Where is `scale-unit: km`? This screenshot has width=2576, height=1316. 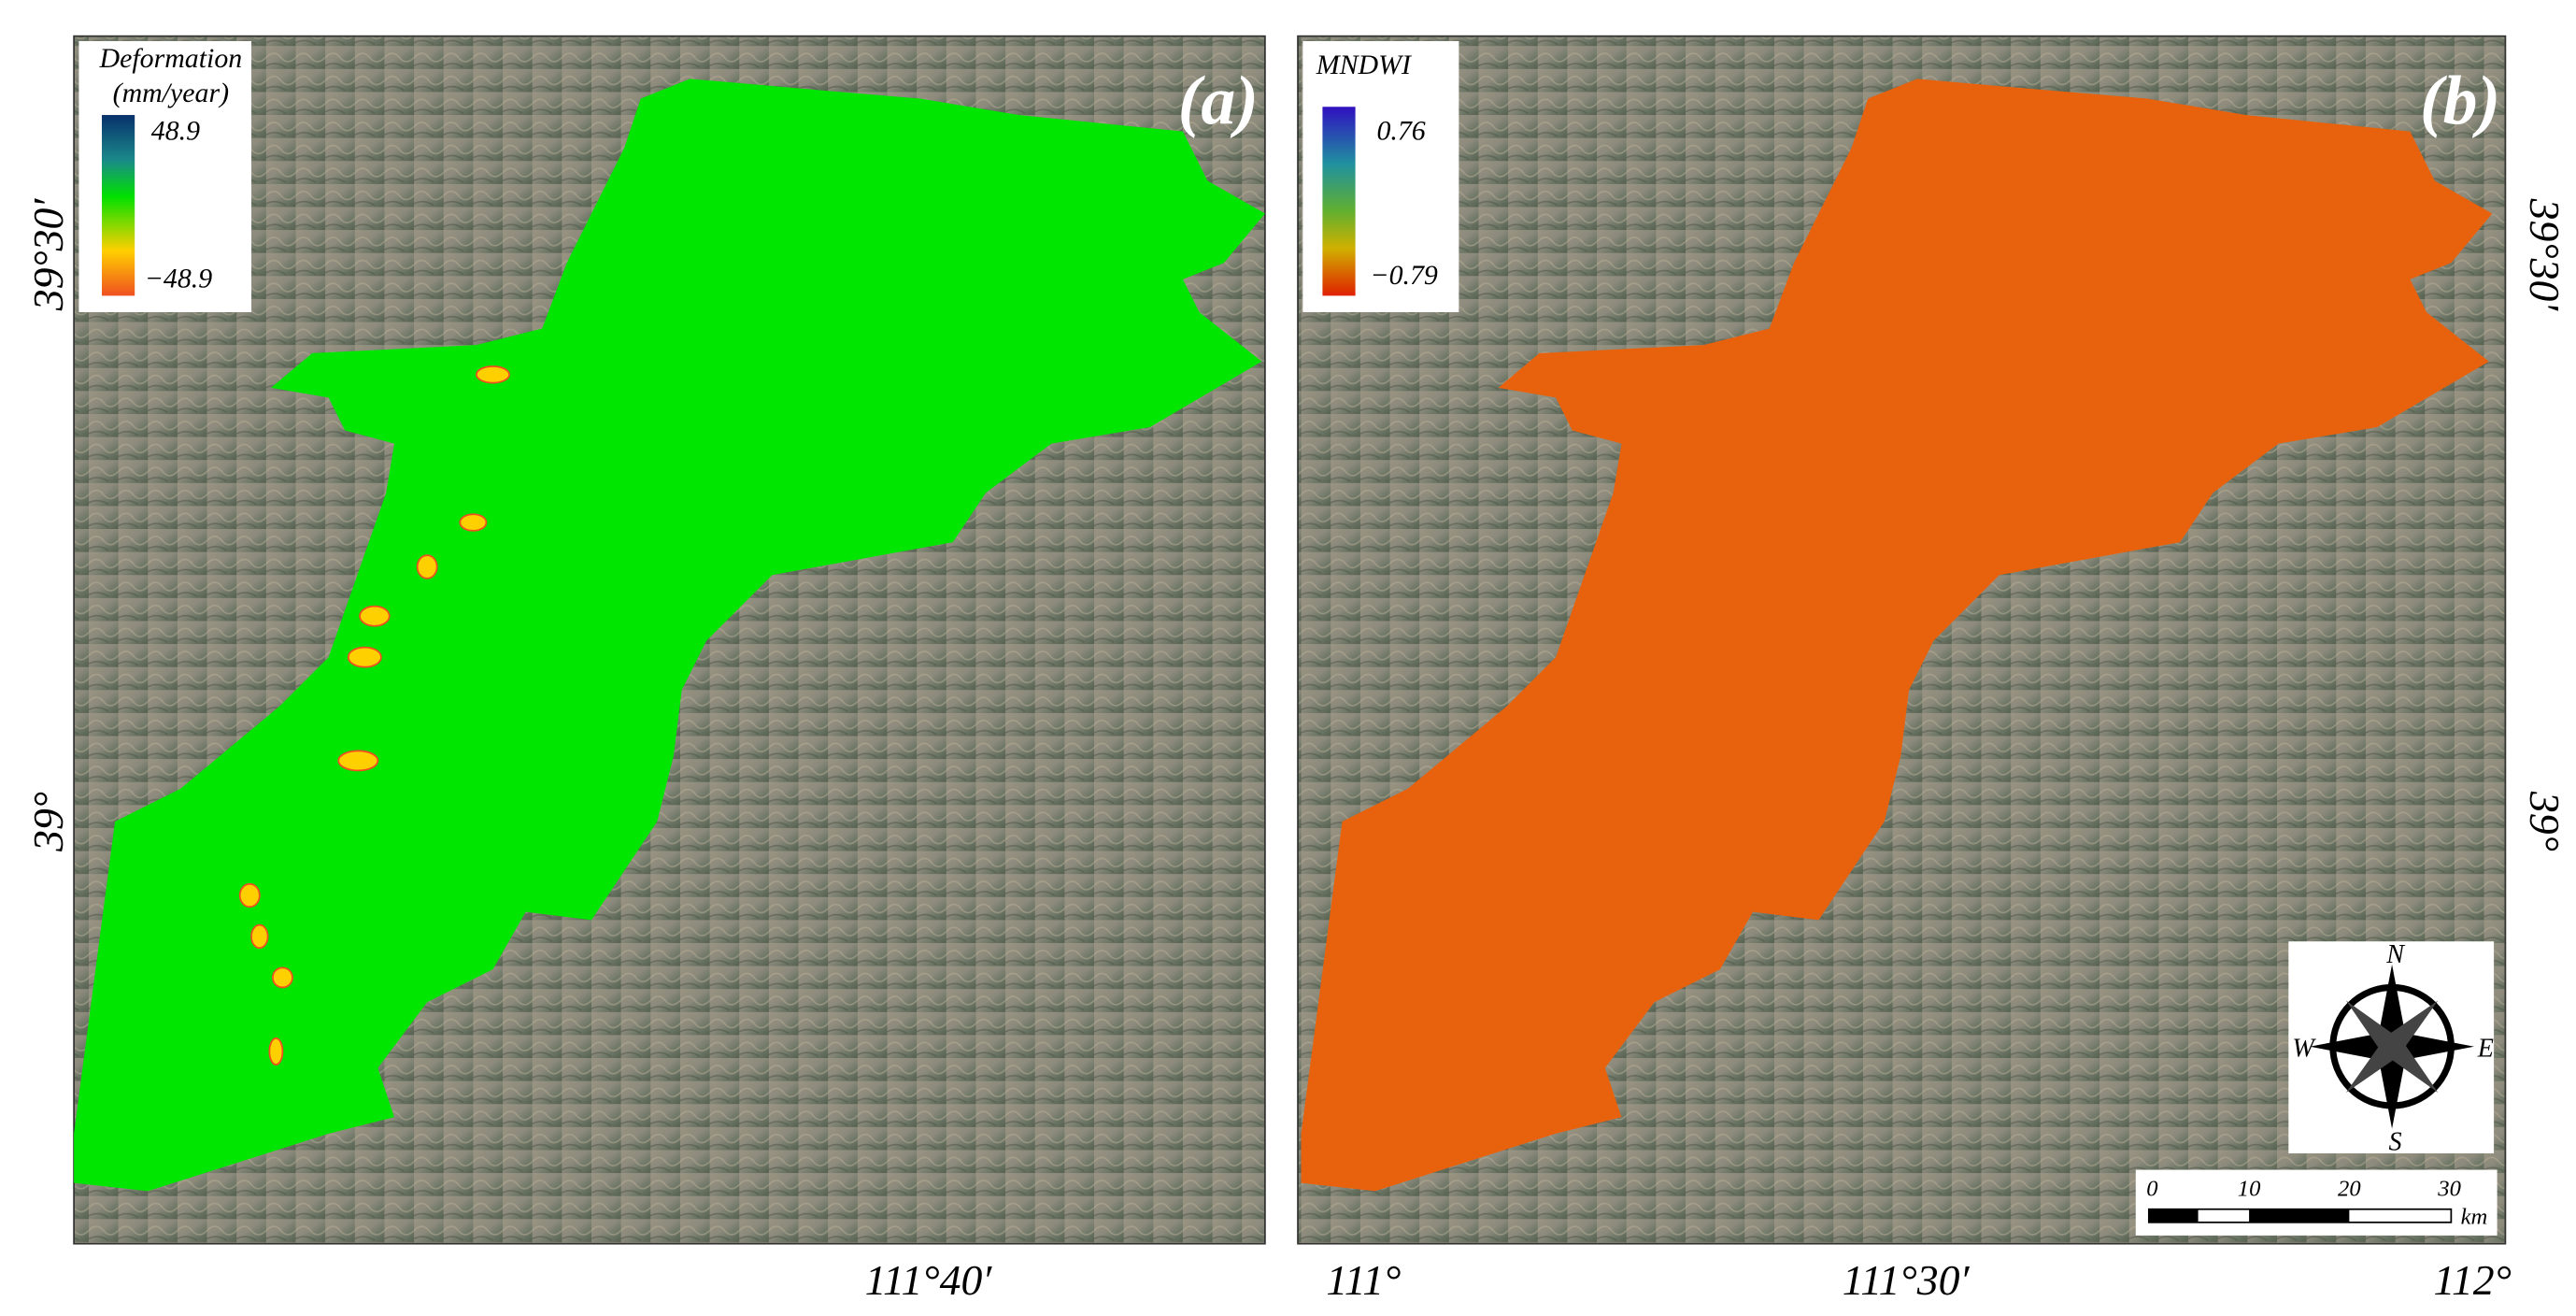 scale-unit: km is located at coordinates (2475, 1217).